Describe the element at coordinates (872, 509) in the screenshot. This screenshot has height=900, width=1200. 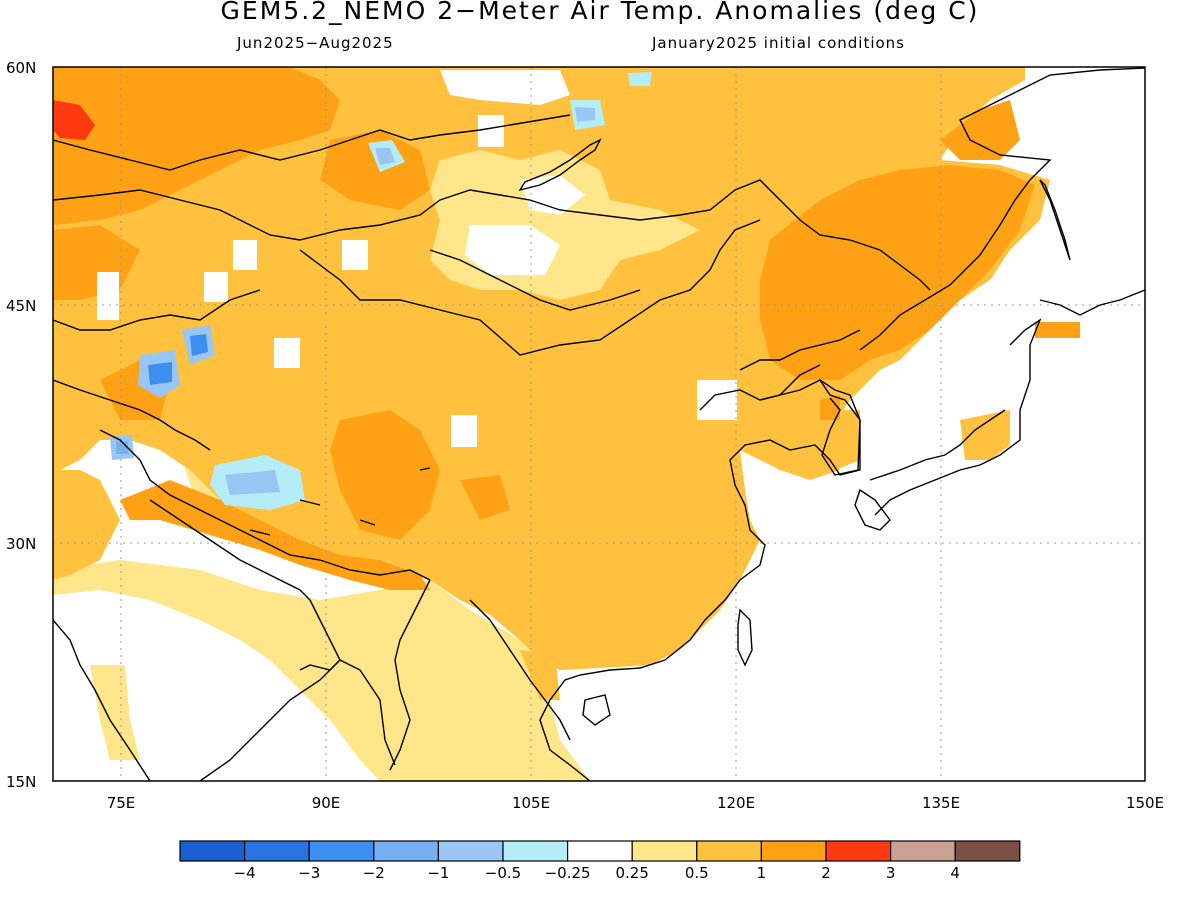
I see `kyushu` at that location.